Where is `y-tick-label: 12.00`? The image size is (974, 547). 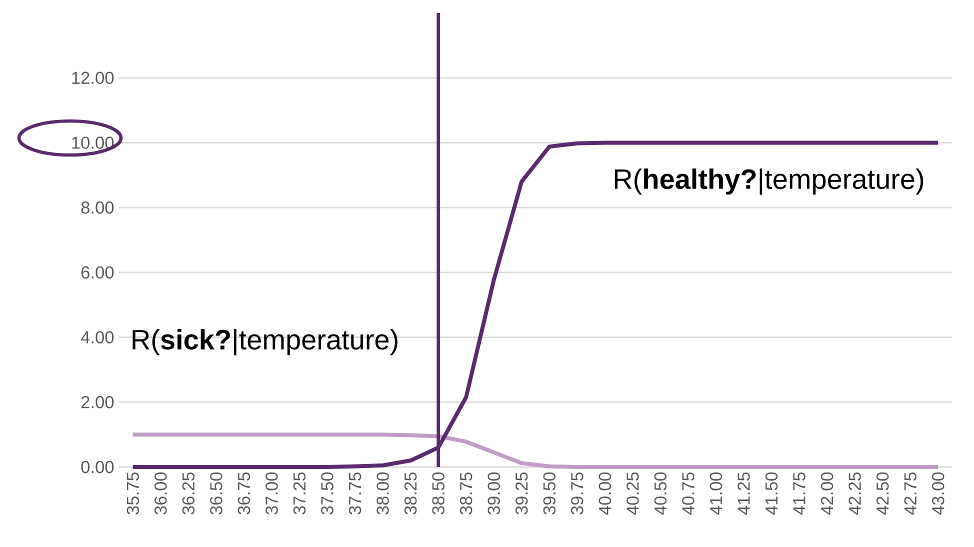
y-tick-label: 12.00 is located at coordinates (93, 78).